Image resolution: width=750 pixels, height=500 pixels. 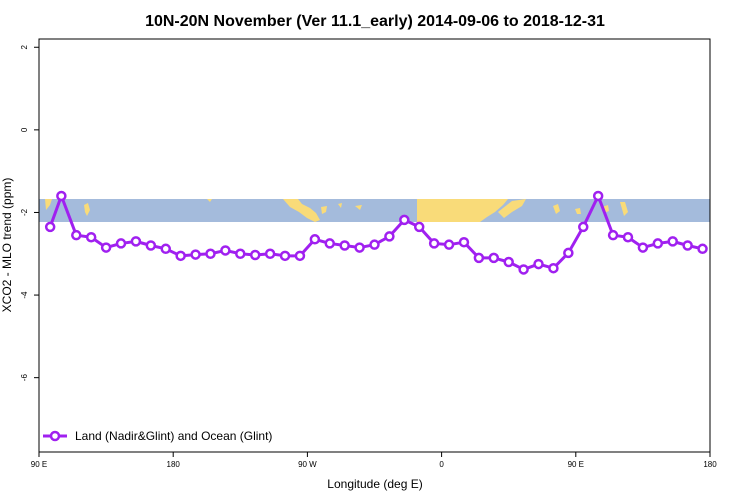 What do you see at coordinates (374, 460) in the screenshot?
I see `x-axis: 90 E 180 90 W 0 90 E 180` at bounding box center [374, 460].